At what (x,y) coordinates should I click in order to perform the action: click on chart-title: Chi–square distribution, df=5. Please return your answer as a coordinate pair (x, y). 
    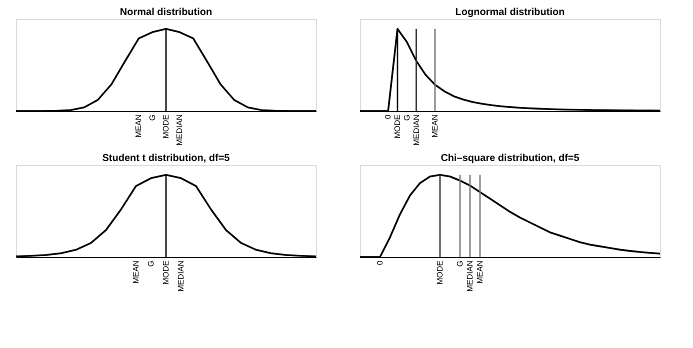
    Looking at the image, I should click on (510, 158).